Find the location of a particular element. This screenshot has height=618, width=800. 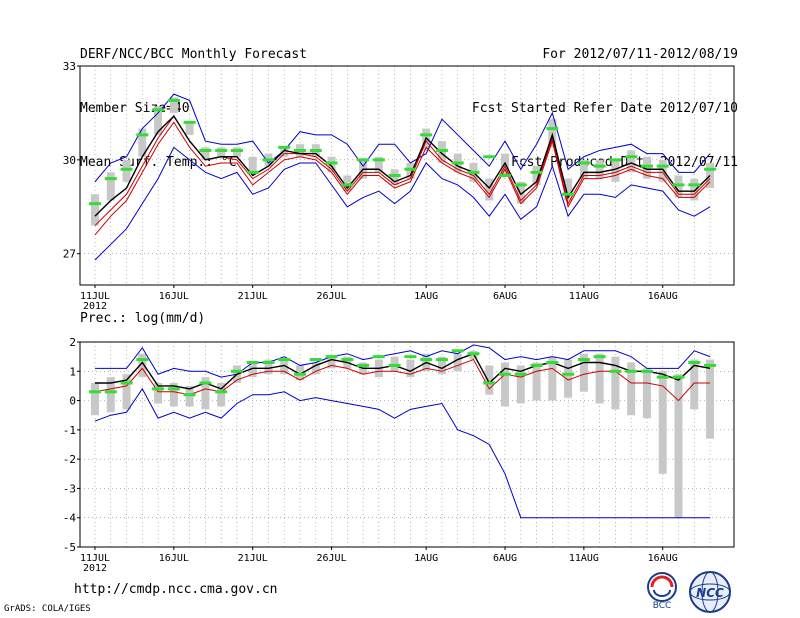

temp-year-label: 2012 is located at coordinates (95, 306).